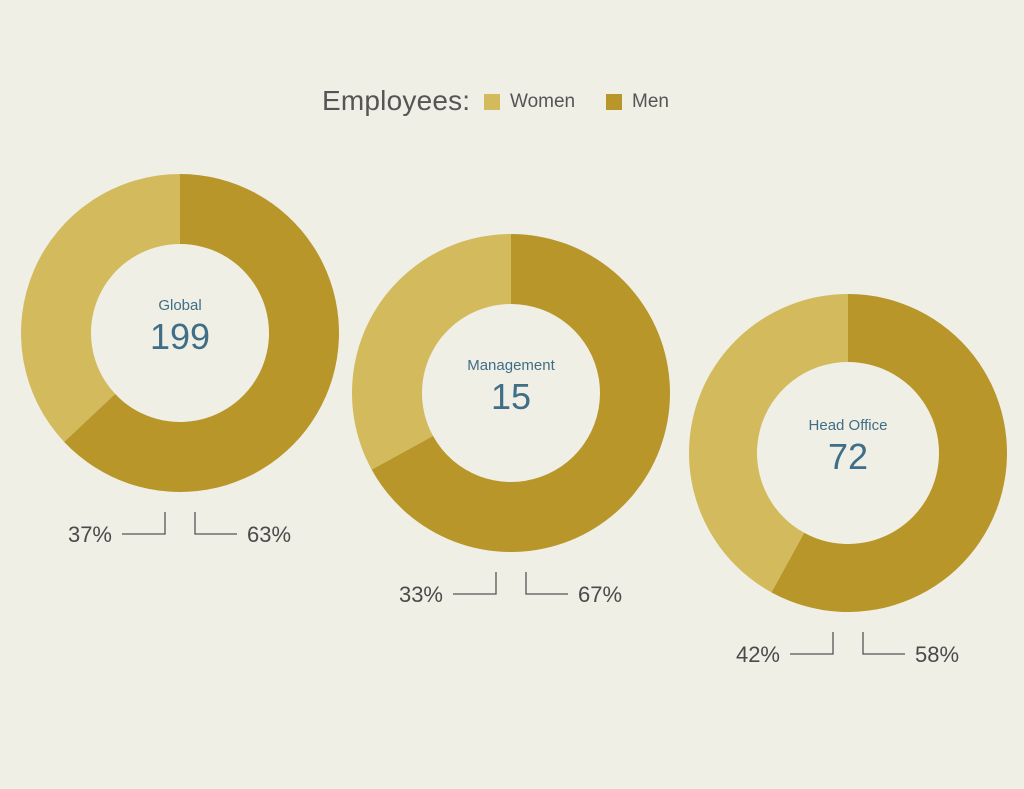 This screenshot has width=1024, height=789. I want to click on legend-title: Employees:, so click(396, 100).